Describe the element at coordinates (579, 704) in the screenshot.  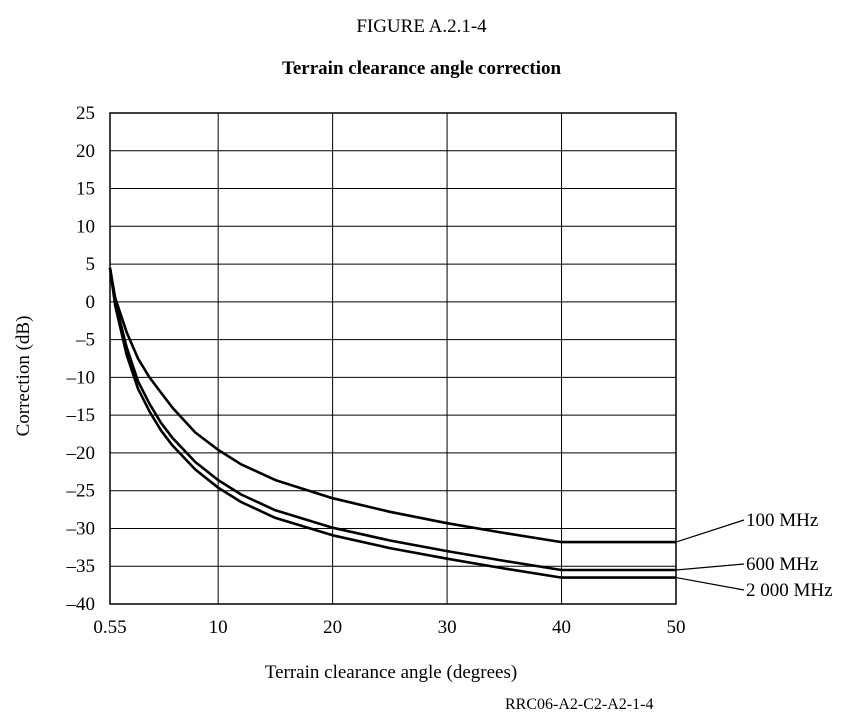
I see `figure-reference-code: RRC06-A2-C2-A2-1-4` at that location.